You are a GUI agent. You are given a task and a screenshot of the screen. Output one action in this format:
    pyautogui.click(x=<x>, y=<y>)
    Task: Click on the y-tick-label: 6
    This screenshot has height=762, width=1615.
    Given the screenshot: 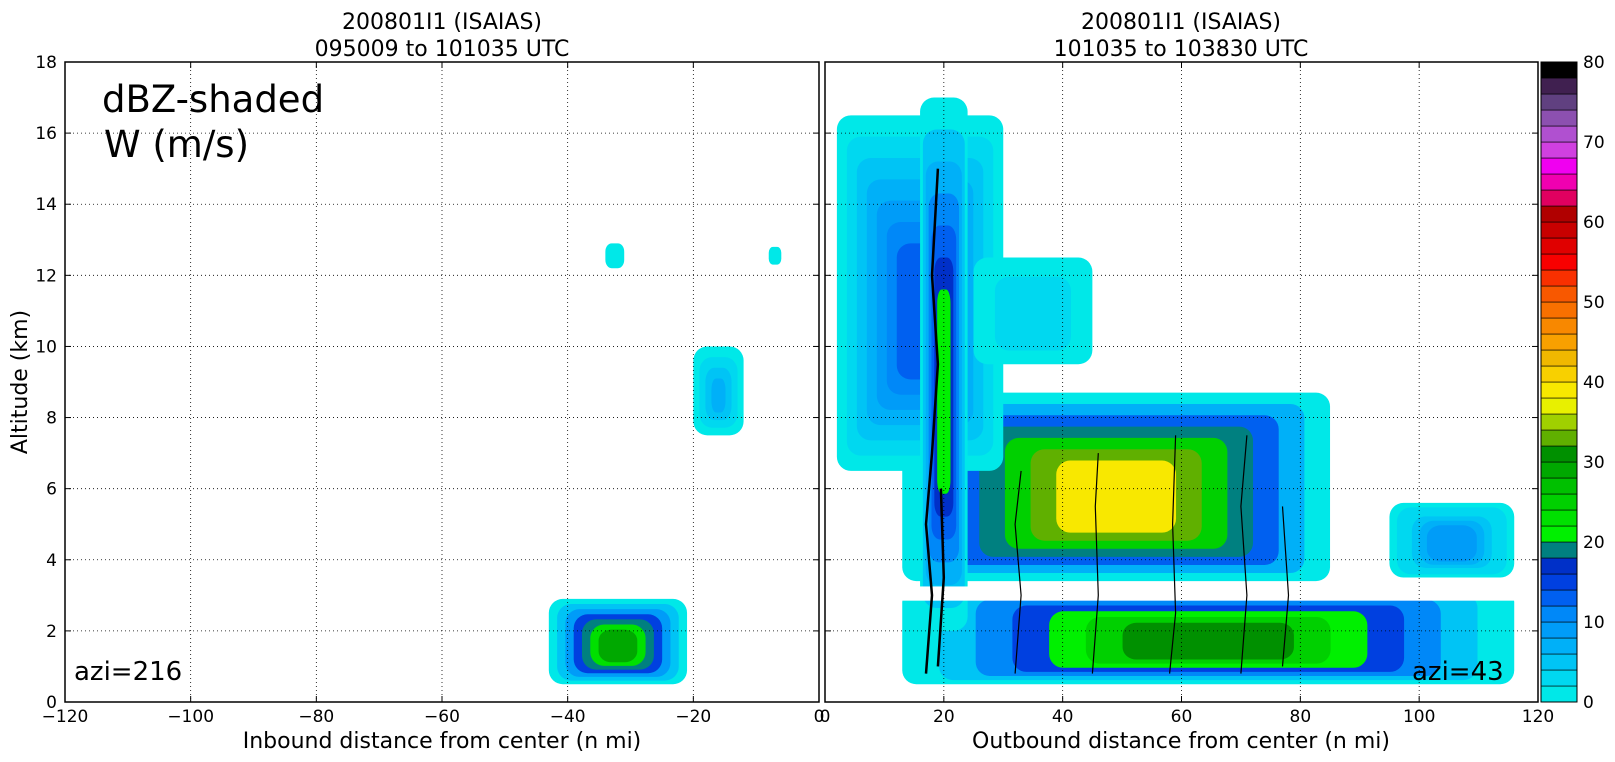 What is the action you would take?
    pyautogui.click(x=51, y=490)
    